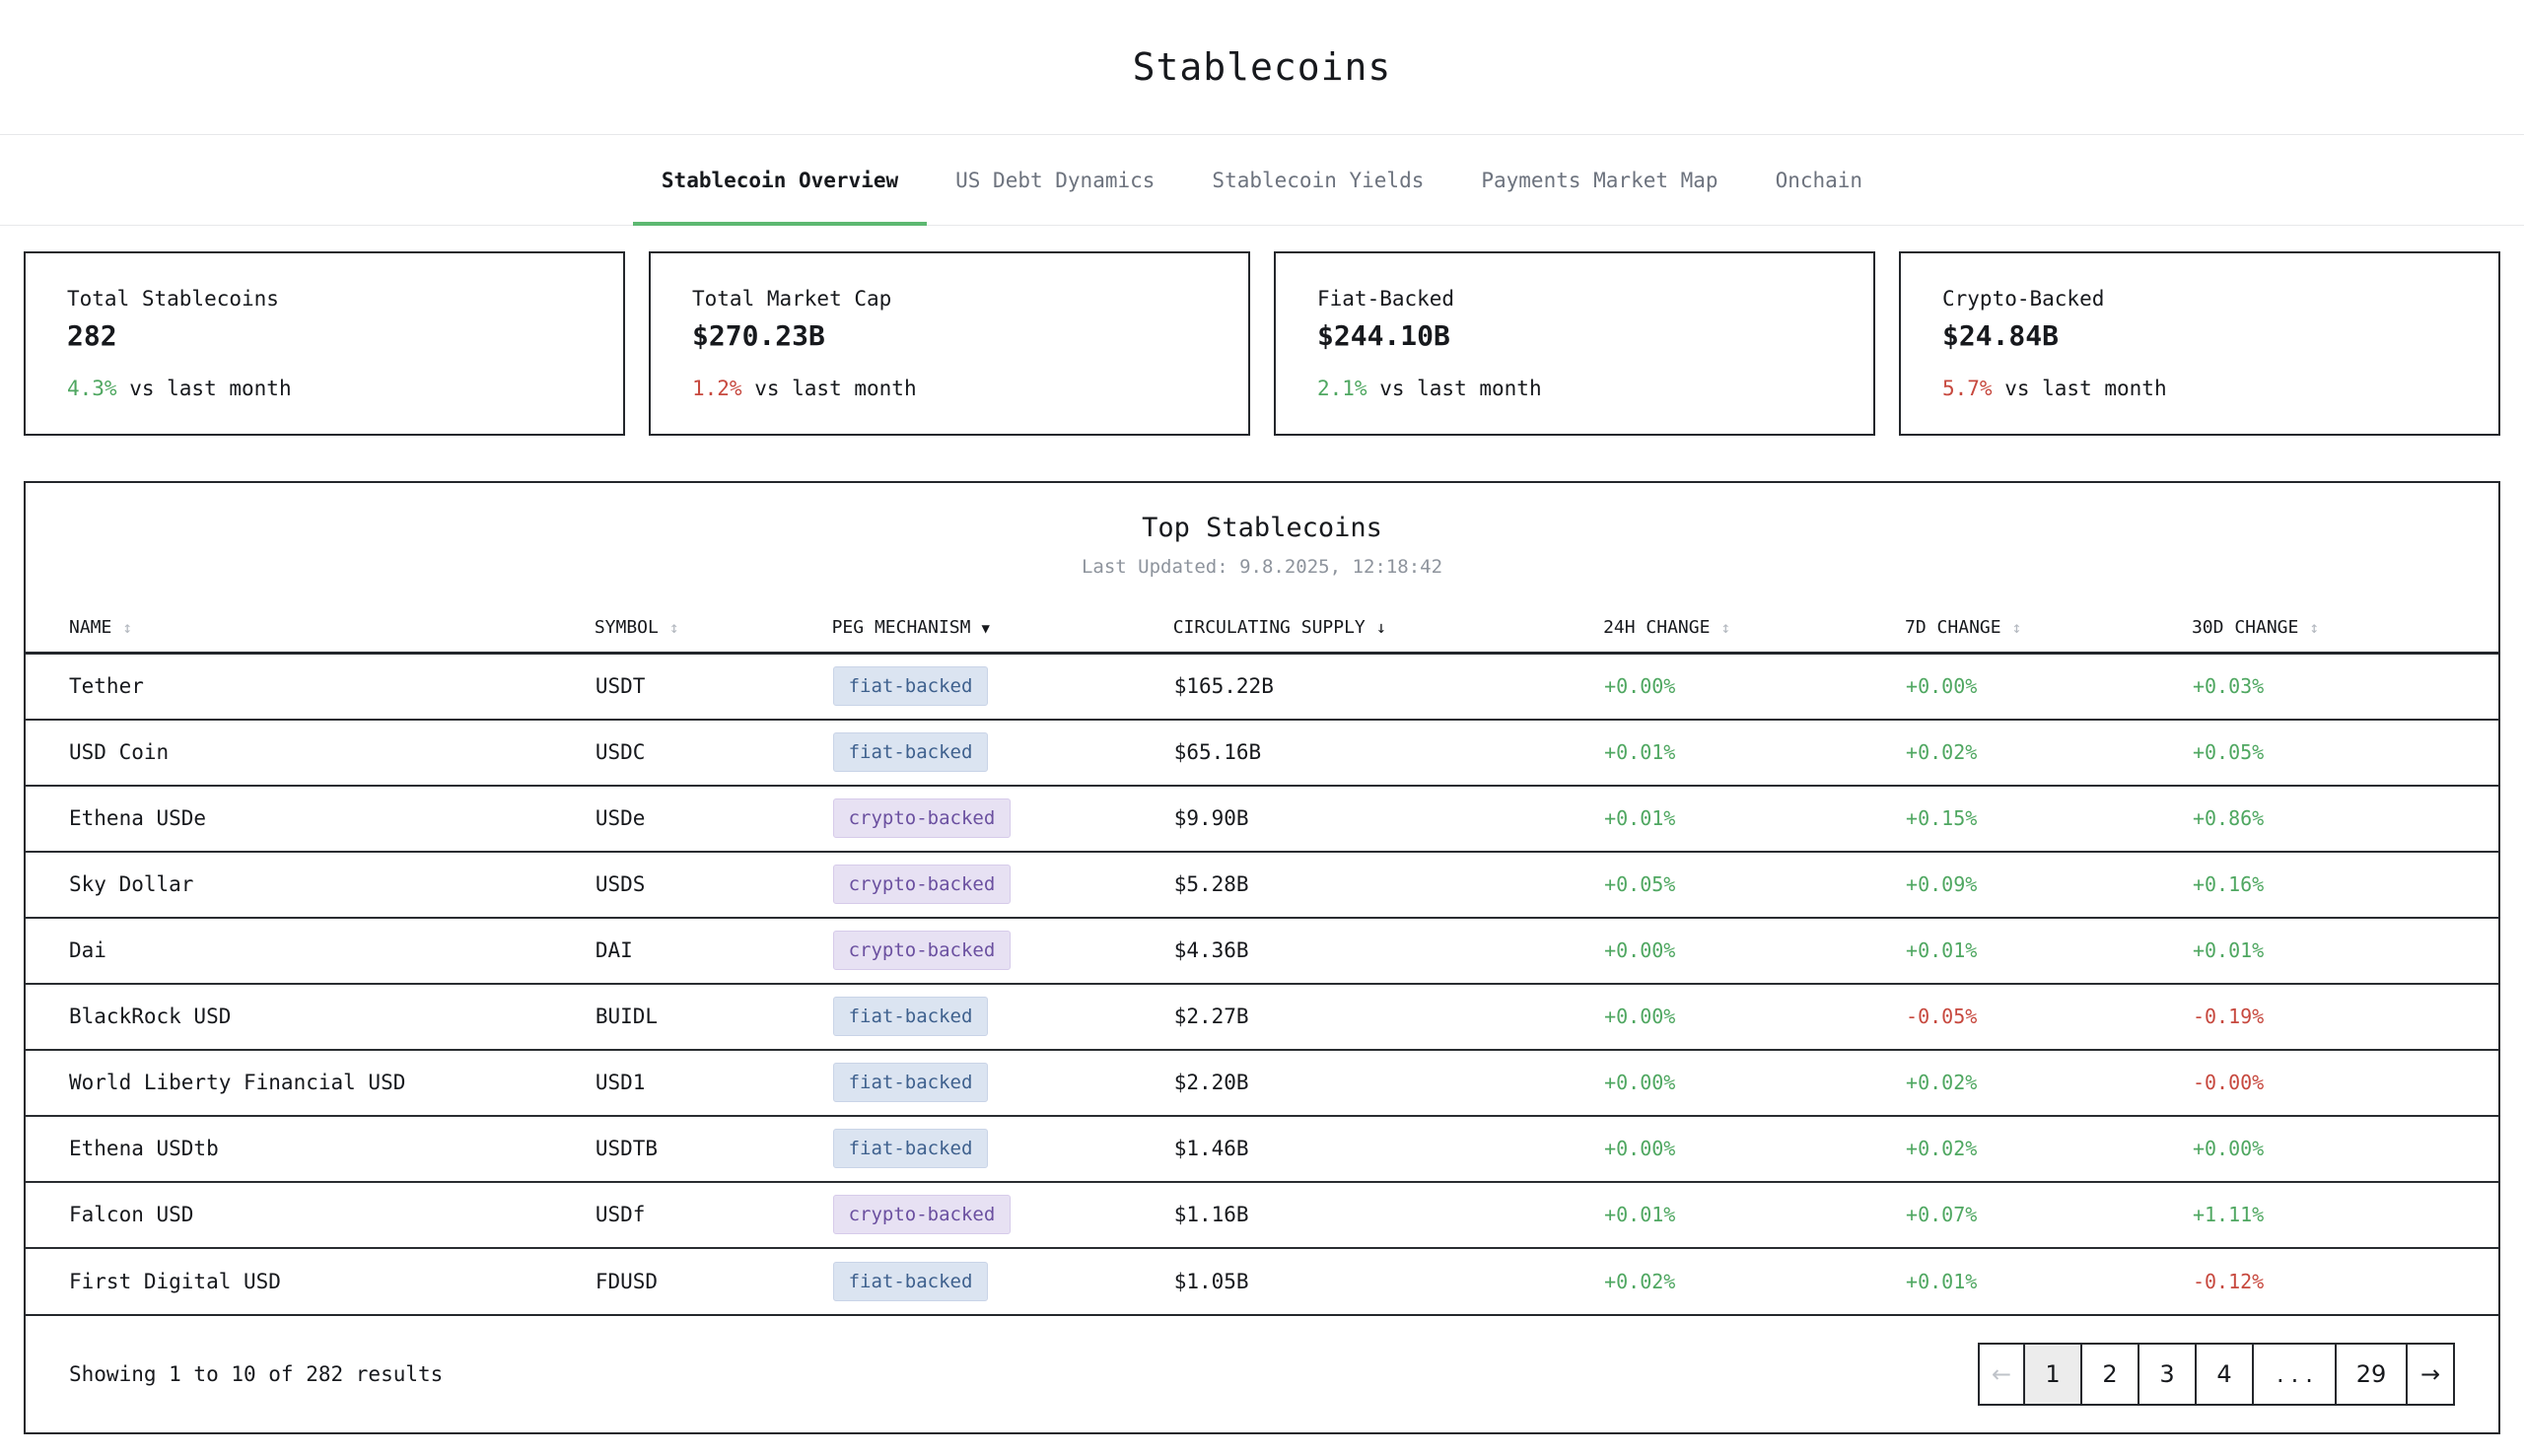 The height and width of the screenshot is (1456, 2524). I want to click on stat-label: Crypto-Backed, so click(2023, 299).